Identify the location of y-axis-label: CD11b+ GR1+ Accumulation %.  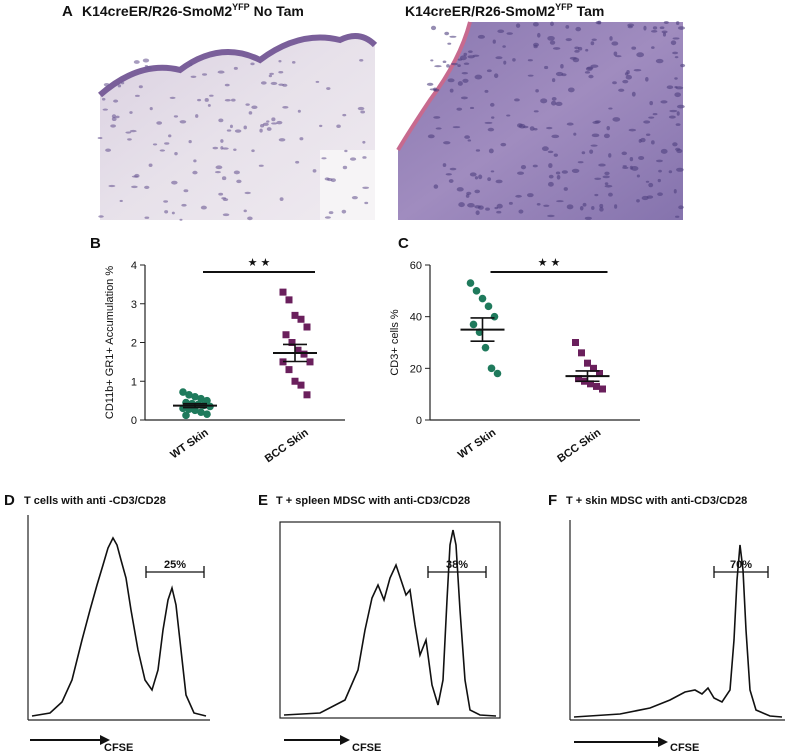
(110, 342).